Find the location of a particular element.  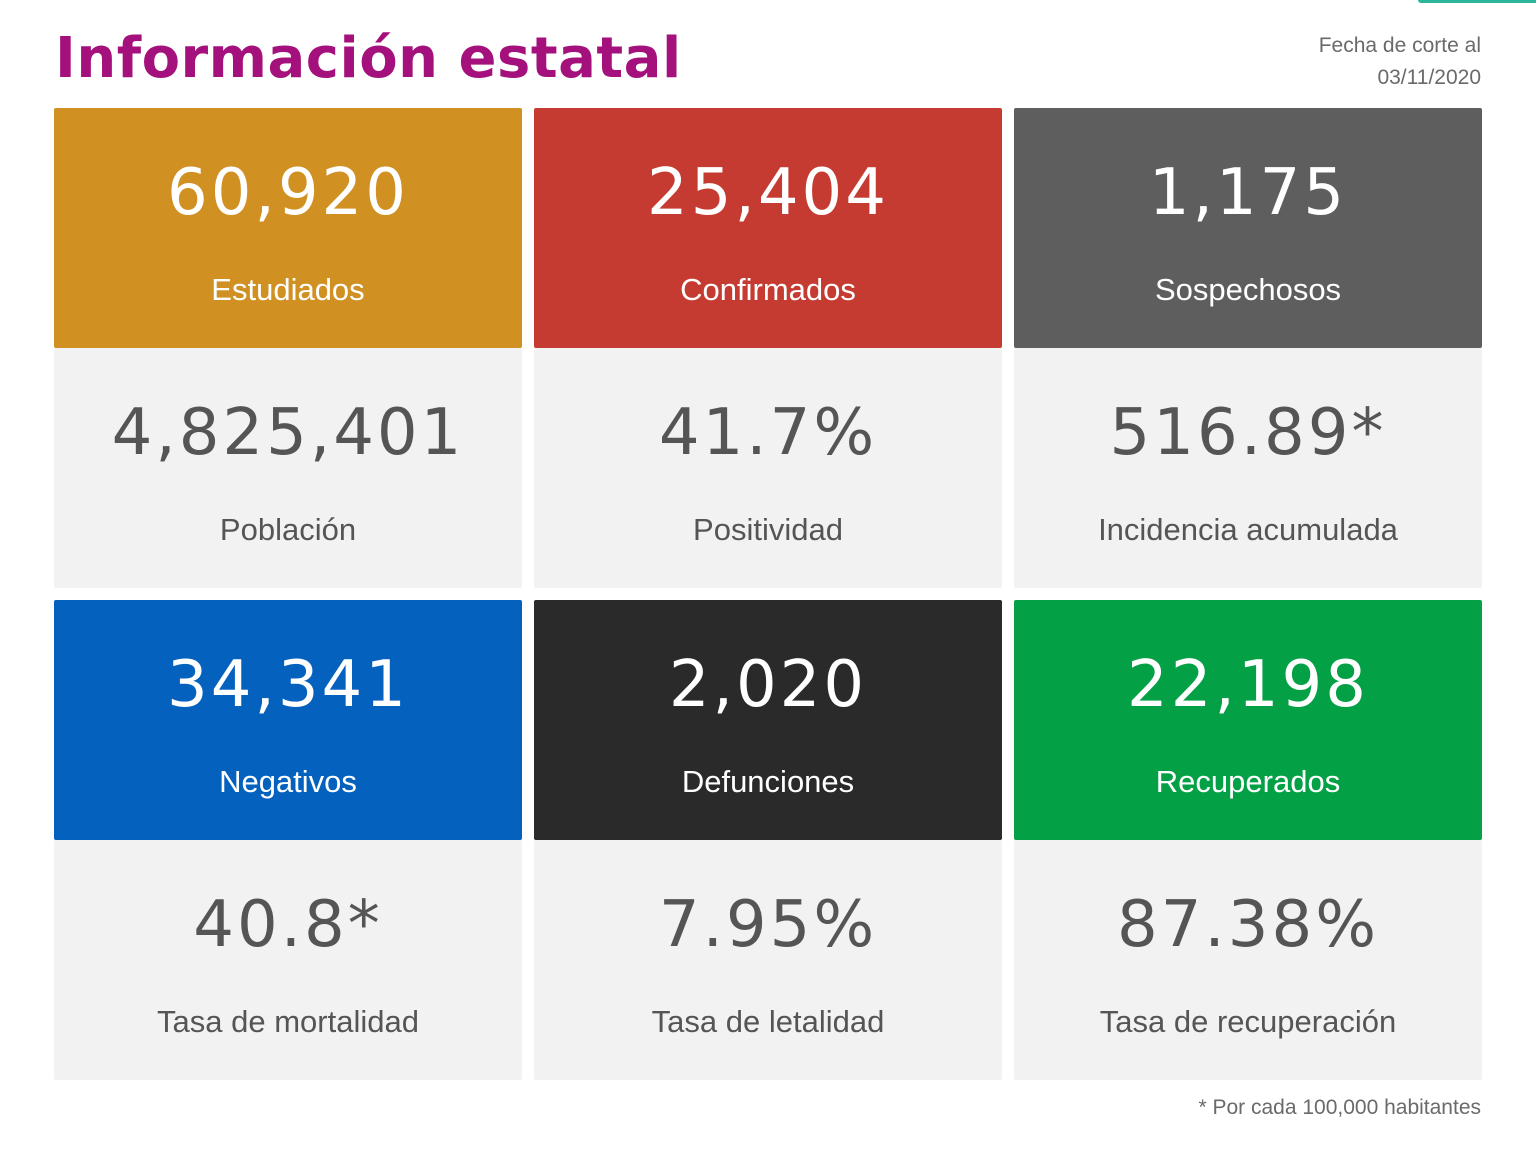

card-label: Defunciones is located at coordinates (768, 781).